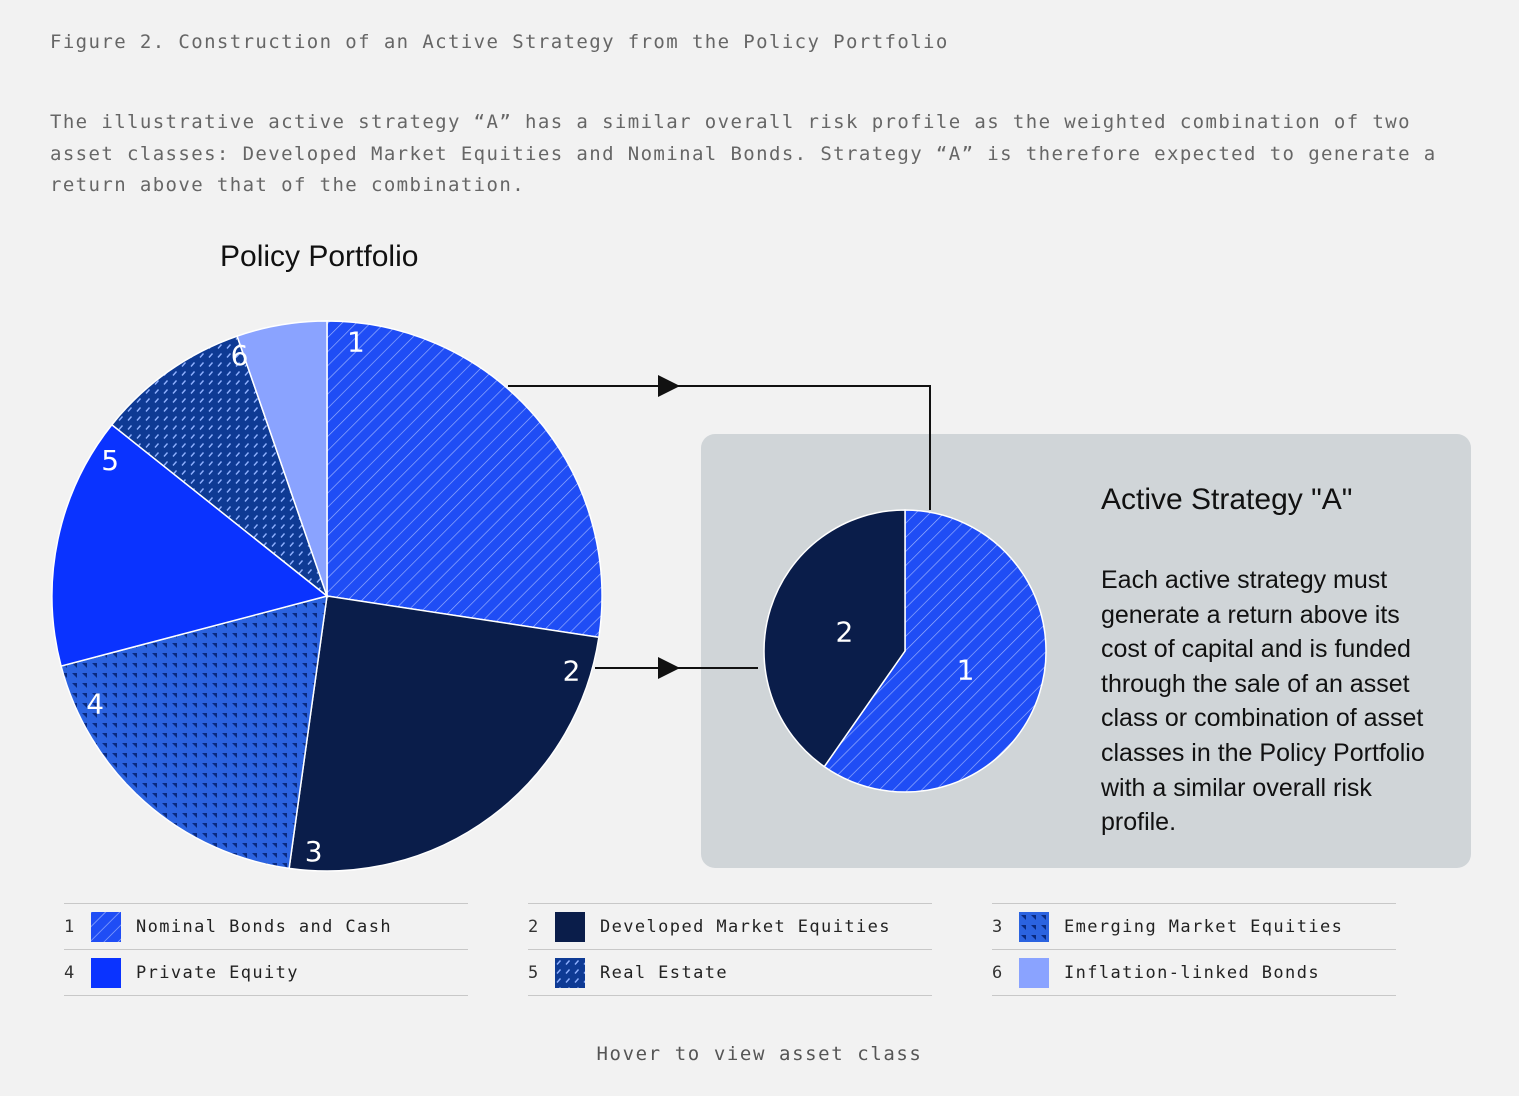 This screenshot has height=1096, width=1519. What do you see at coordinates (70, 972) in the screenshot?
I see `legend-number: 4` at bounding box center [70, 972].